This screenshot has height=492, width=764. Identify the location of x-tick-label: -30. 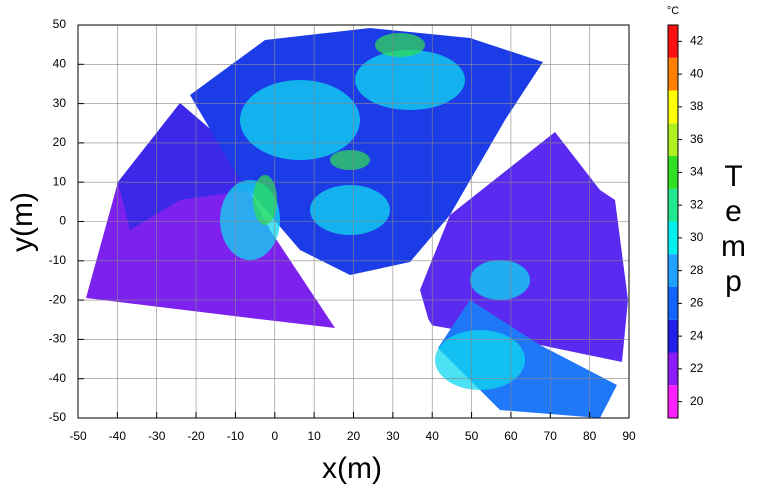
(157, 436).